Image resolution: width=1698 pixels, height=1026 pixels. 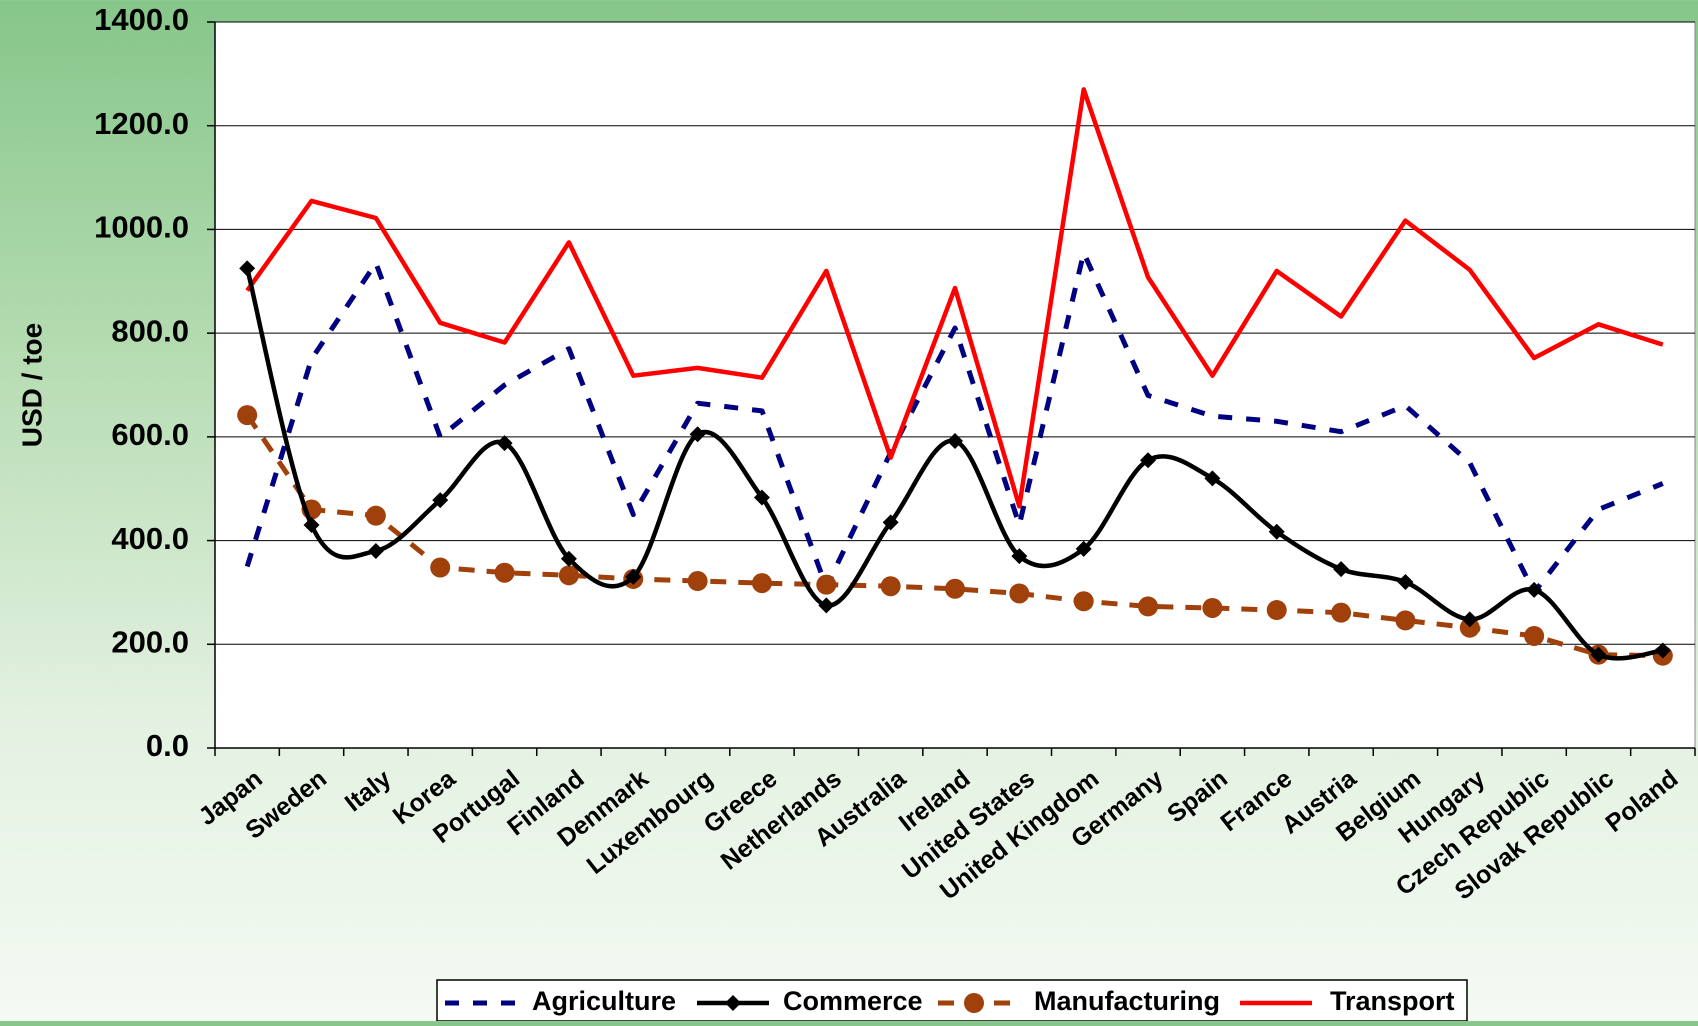 I want to click on legend-item-commerce: Commerce, so click(x=810, y=1001).